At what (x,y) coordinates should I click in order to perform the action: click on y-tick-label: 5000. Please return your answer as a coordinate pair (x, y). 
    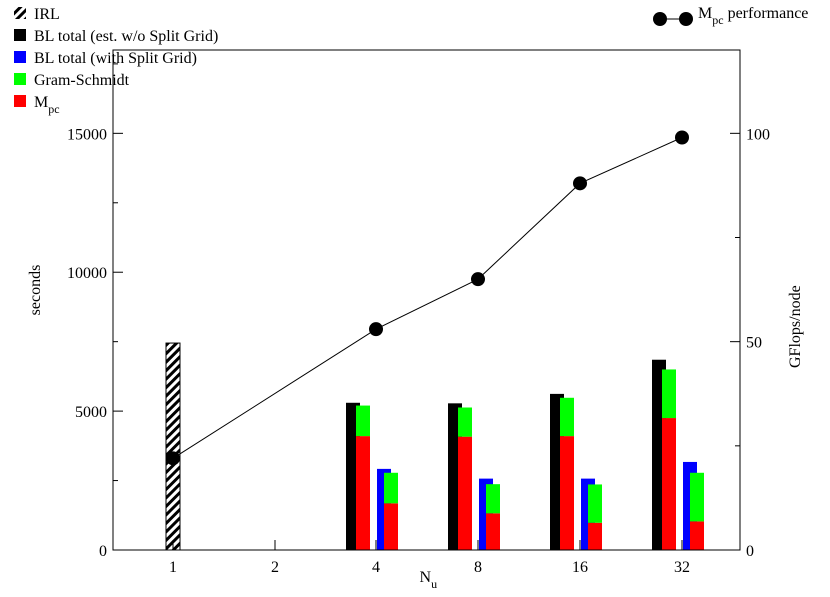
    Looking at the image, I should click on (91, 412).